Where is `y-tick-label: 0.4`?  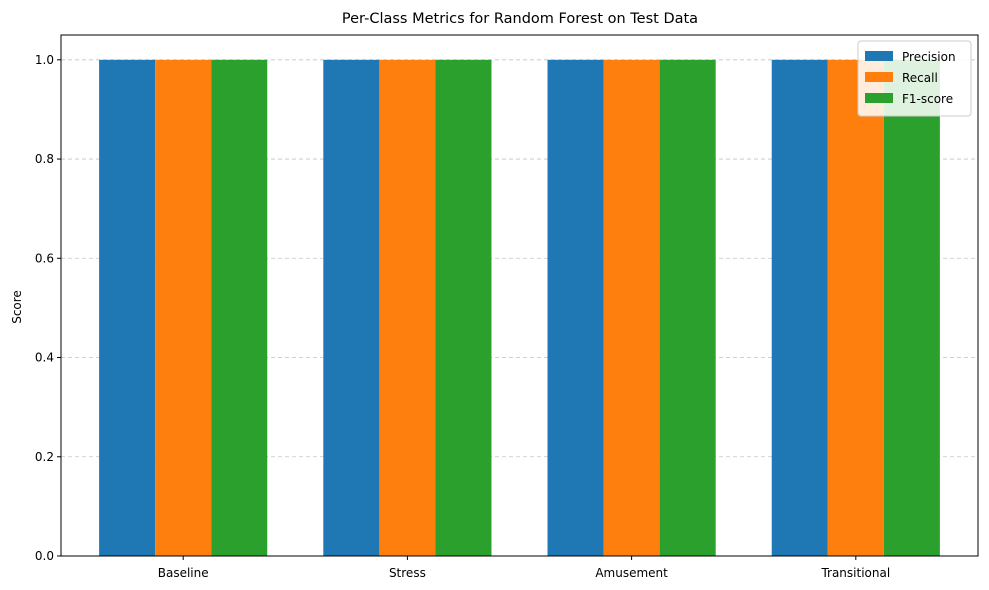 y-tick-label: 0.4 is located at coordinates (44, 358).